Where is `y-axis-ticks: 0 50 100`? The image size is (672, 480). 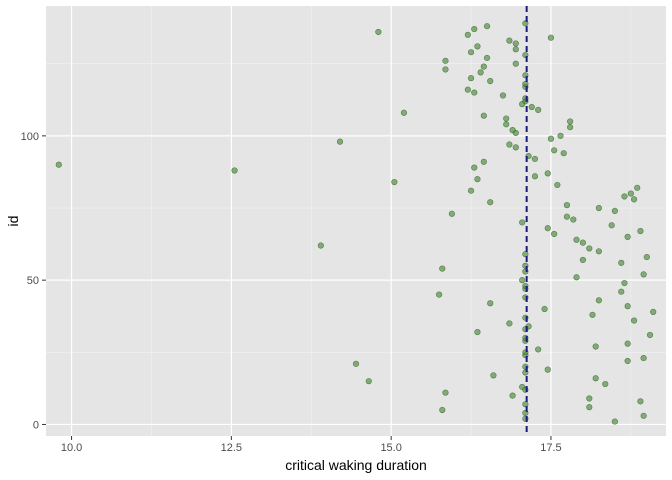 y-axis-ticks: 0 50 100 is located at coordinates (33, 281).